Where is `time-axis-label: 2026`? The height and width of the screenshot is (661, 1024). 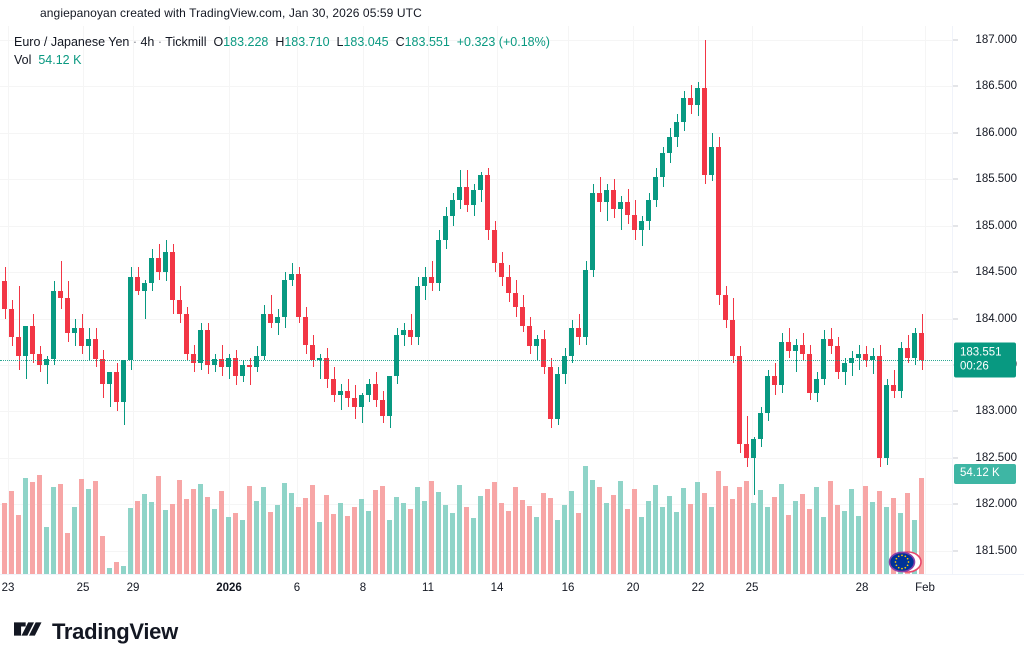 time-axis-label: 2026 is located at coordinates (229, 588).